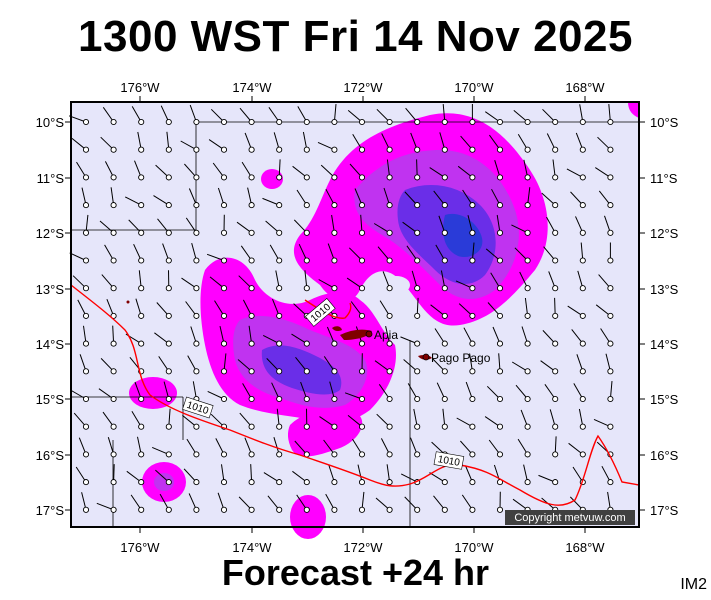 Image resolution: width=711 pixels, height=600 pixels. I want to click on lat-label: 13°S, so click(50, 289).